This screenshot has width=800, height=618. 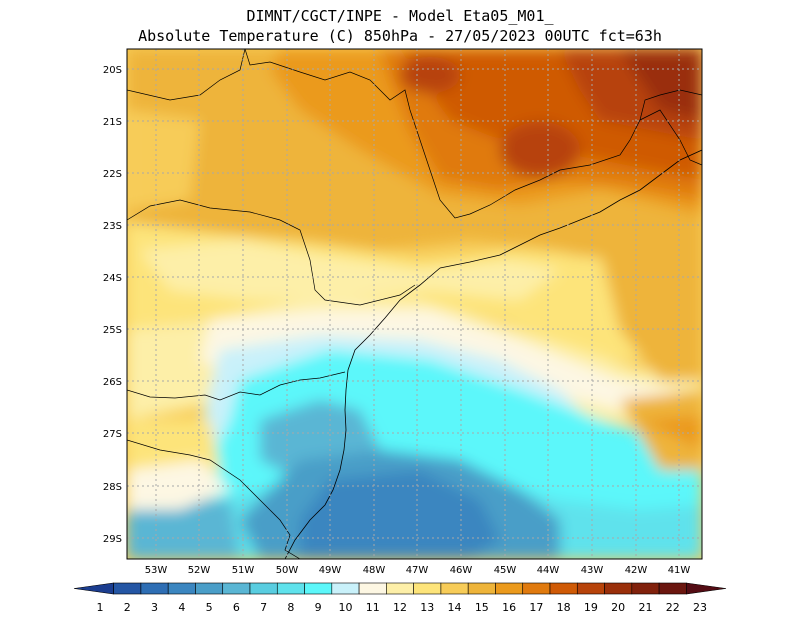 I want to click on lon-label: 42W, so click(x=636, y=570).